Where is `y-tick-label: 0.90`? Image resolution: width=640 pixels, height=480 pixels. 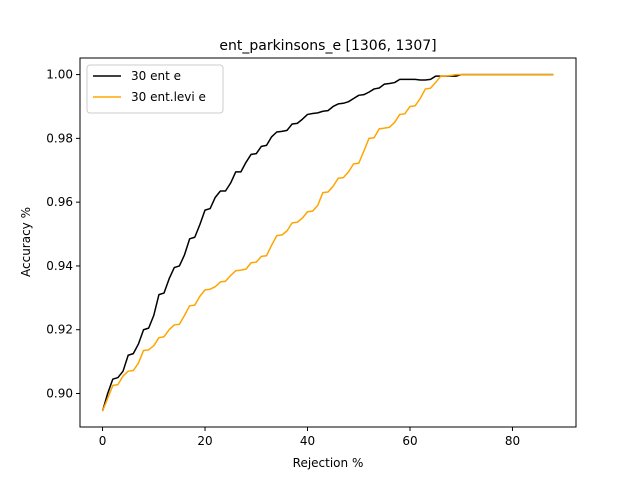
y-tick-label: 0.90 is located at coordinates (59, 394).